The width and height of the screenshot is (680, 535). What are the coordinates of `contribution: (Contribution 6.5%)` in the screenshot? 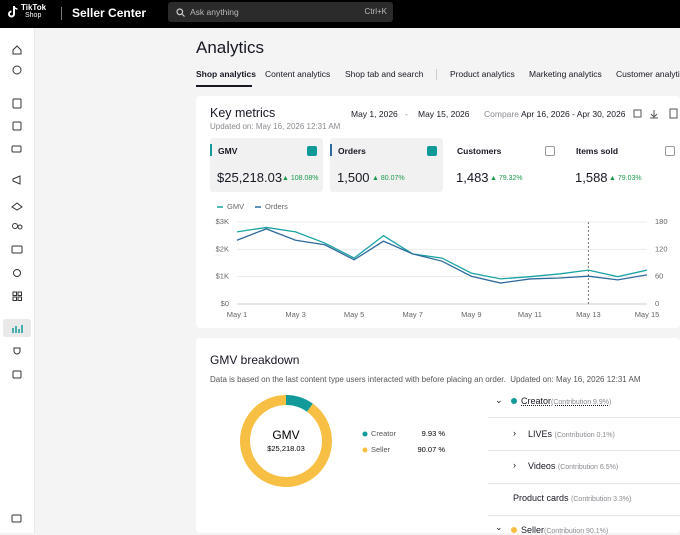 It's located at (588, 467).